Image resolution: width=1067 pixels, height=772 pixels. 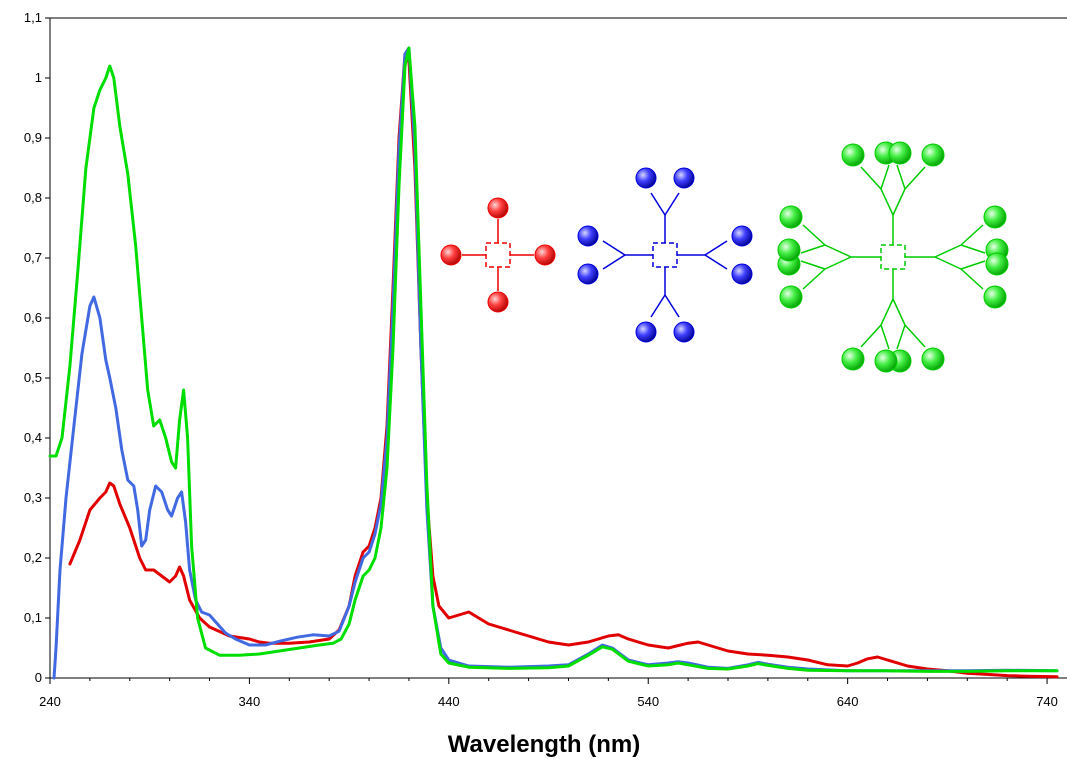 What do you see at coordinates (1047, 701) in the screenshot?
I see `x-tick-label: 740` at bounding box center [1047, 701].